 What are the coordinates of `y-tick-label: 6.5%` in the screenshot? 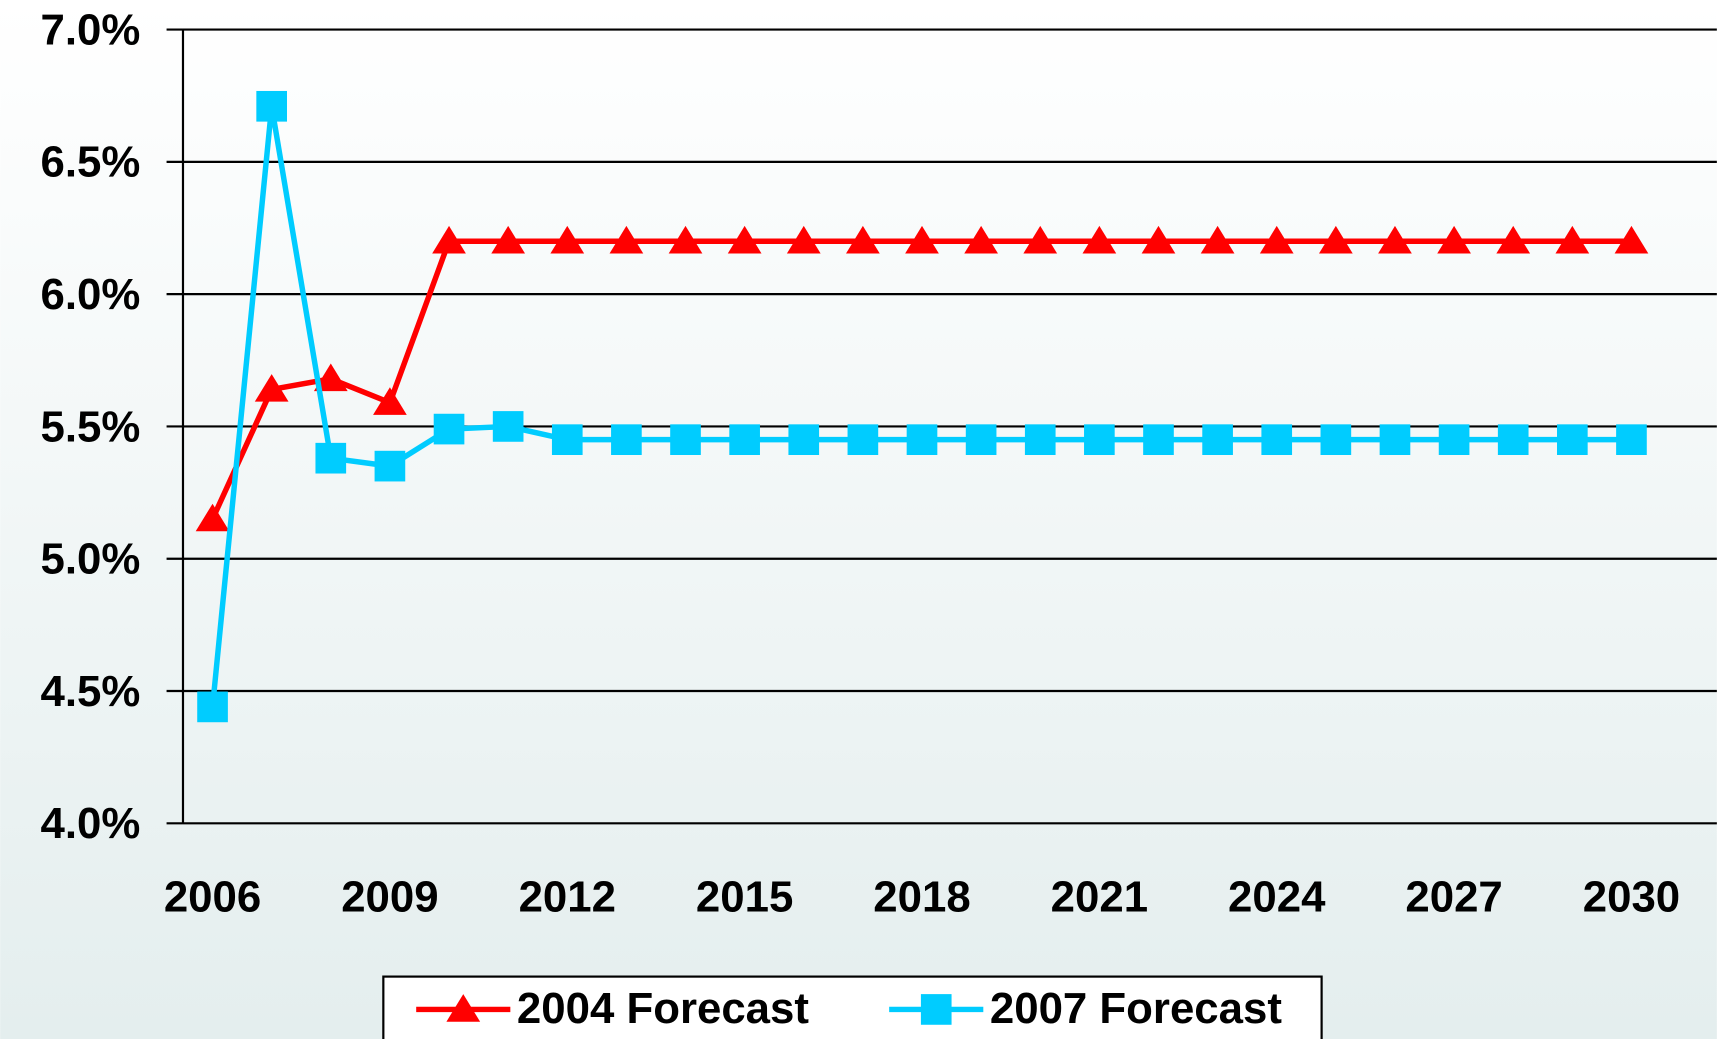 It's located at (90, 162).